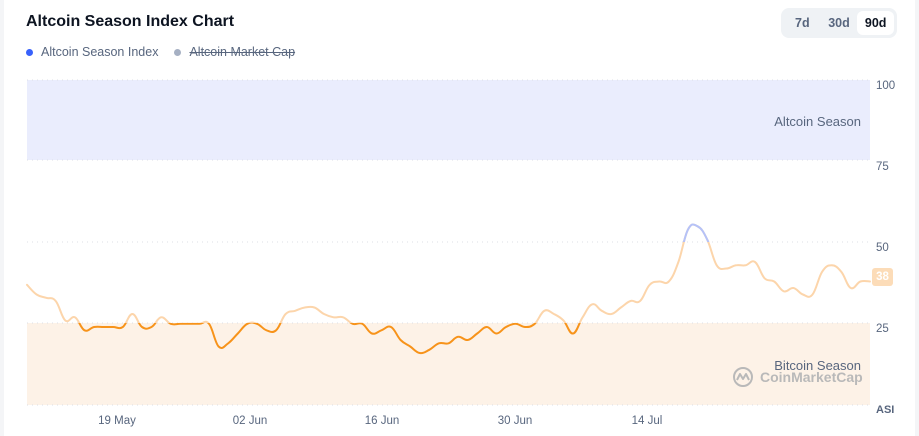  Describe the element at coordinates (885, 86) in the screenshot. I see `y-tick-100: 100` at that location.